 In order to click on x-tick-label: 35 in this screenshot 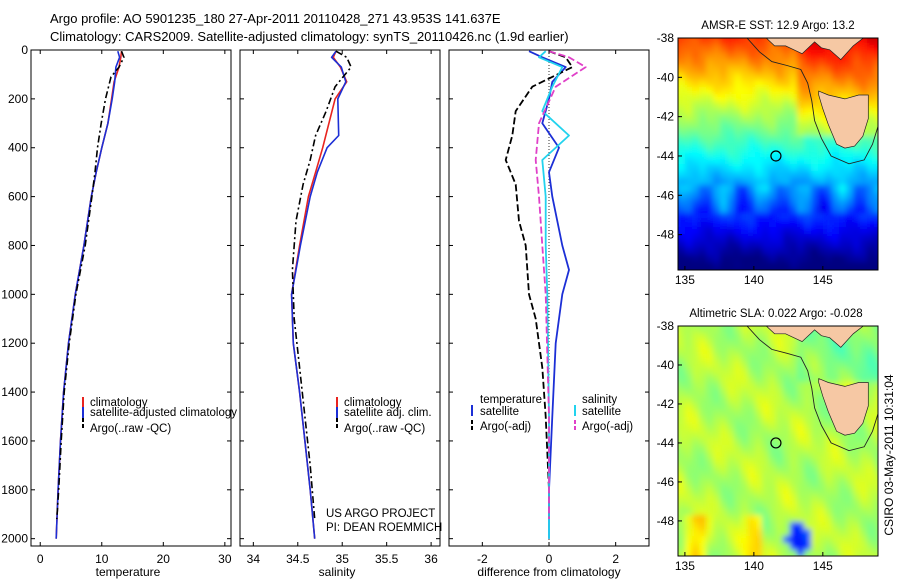, I will do `click(343, 559)`.